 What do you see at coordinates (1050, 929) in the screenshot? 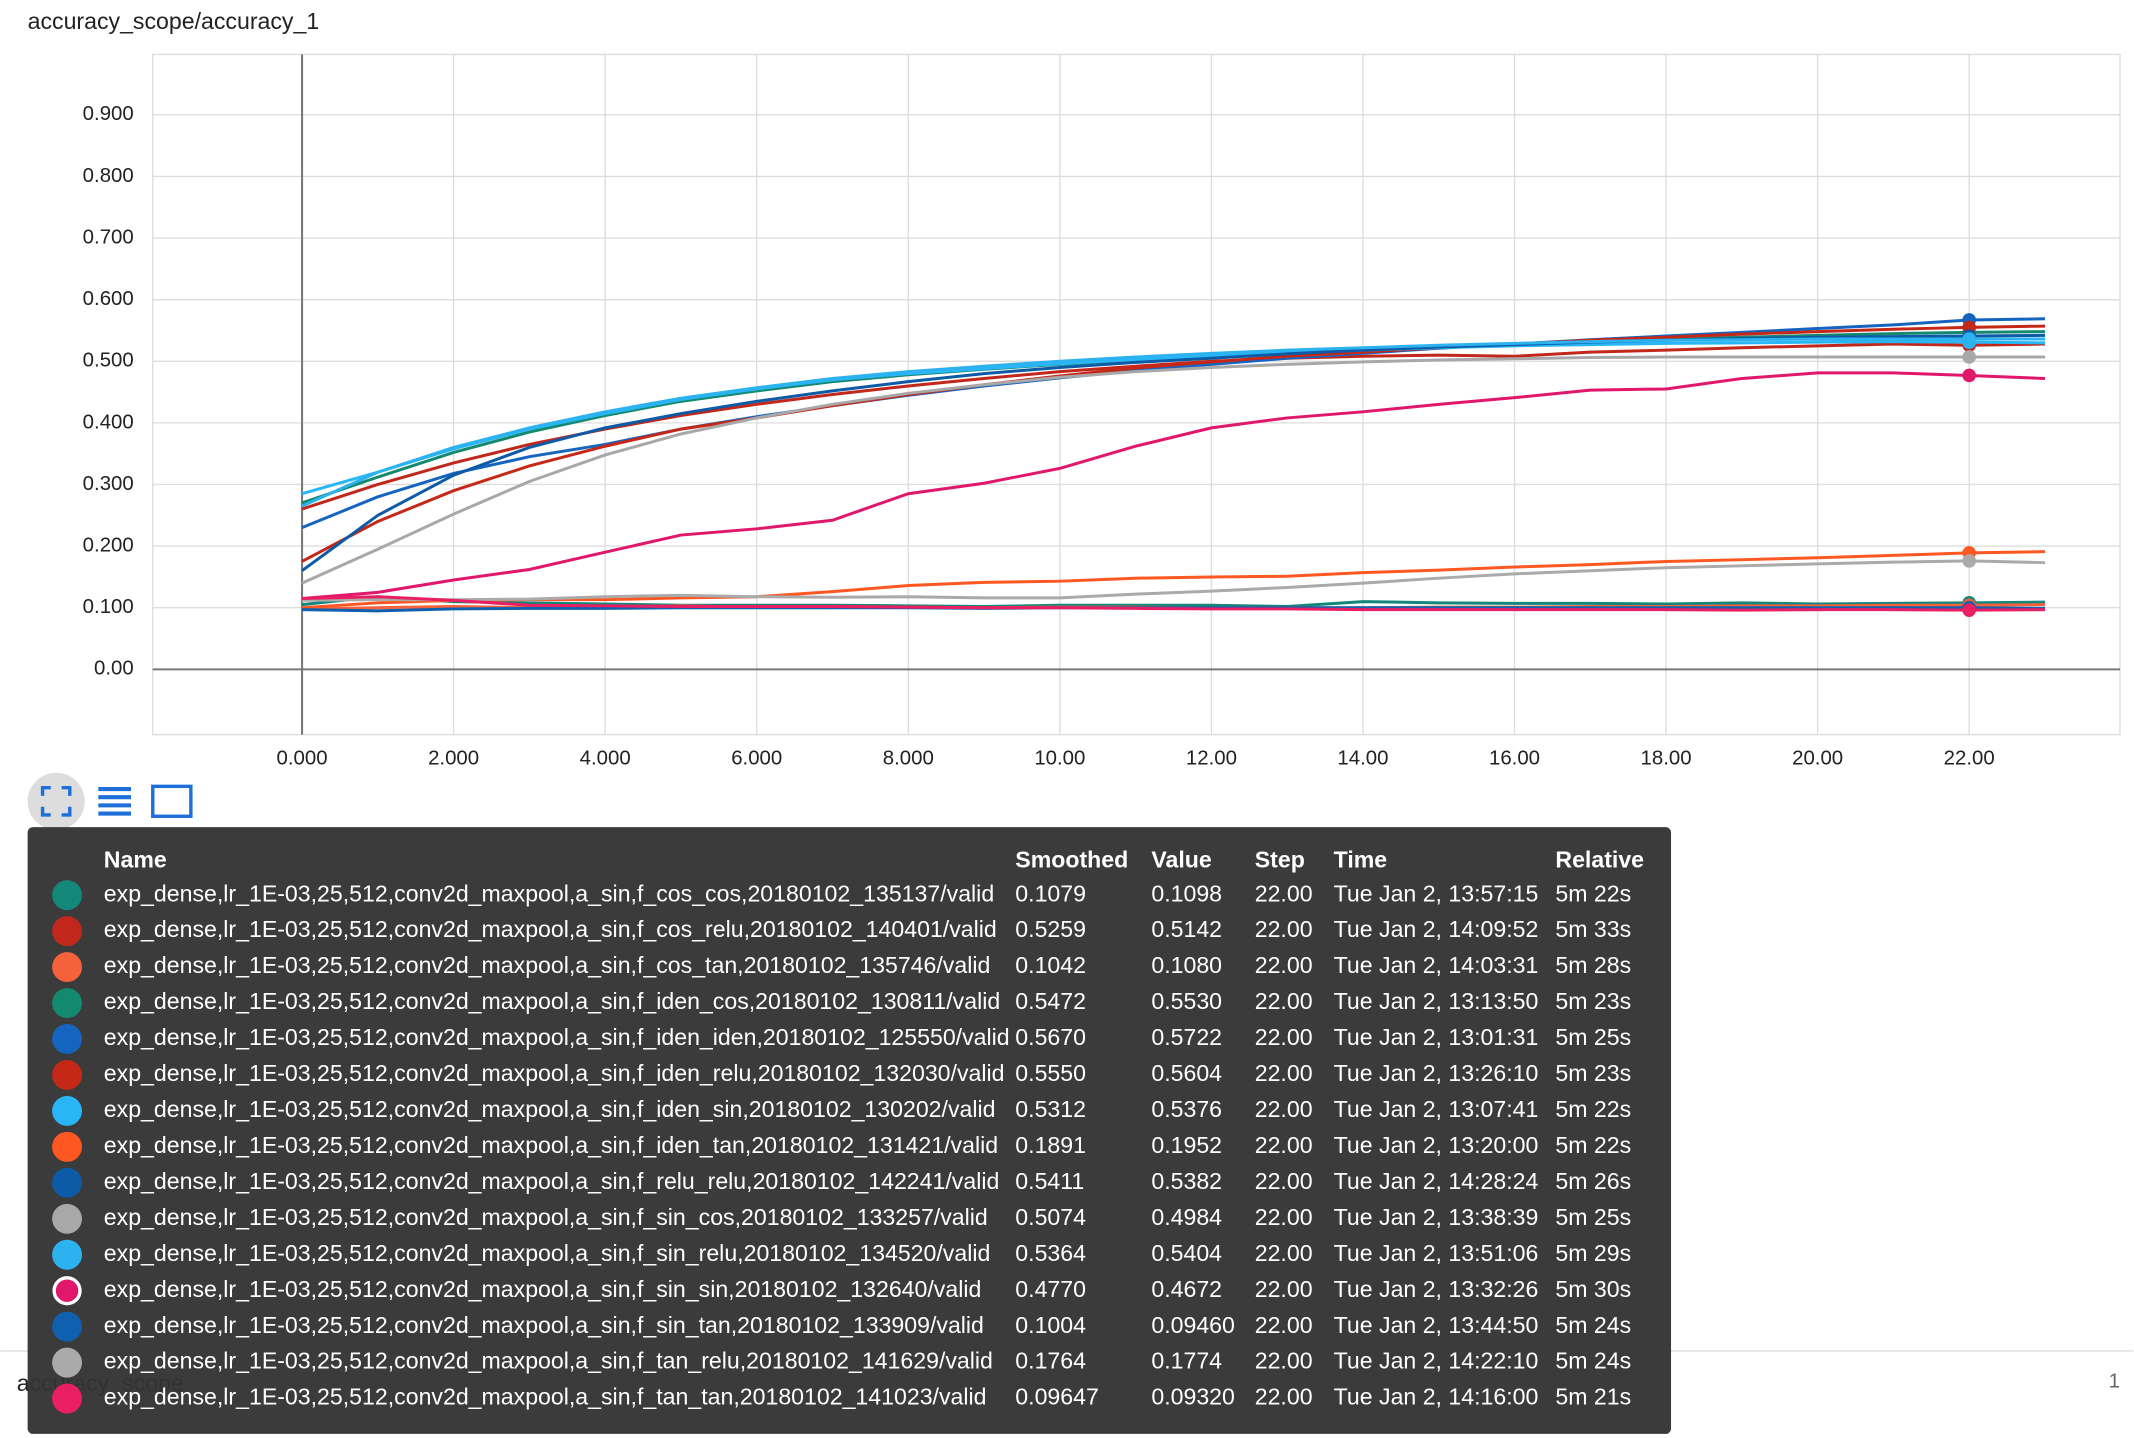
I see `tooltip-cell: 0.5259` at bounding box center [1050, 929].